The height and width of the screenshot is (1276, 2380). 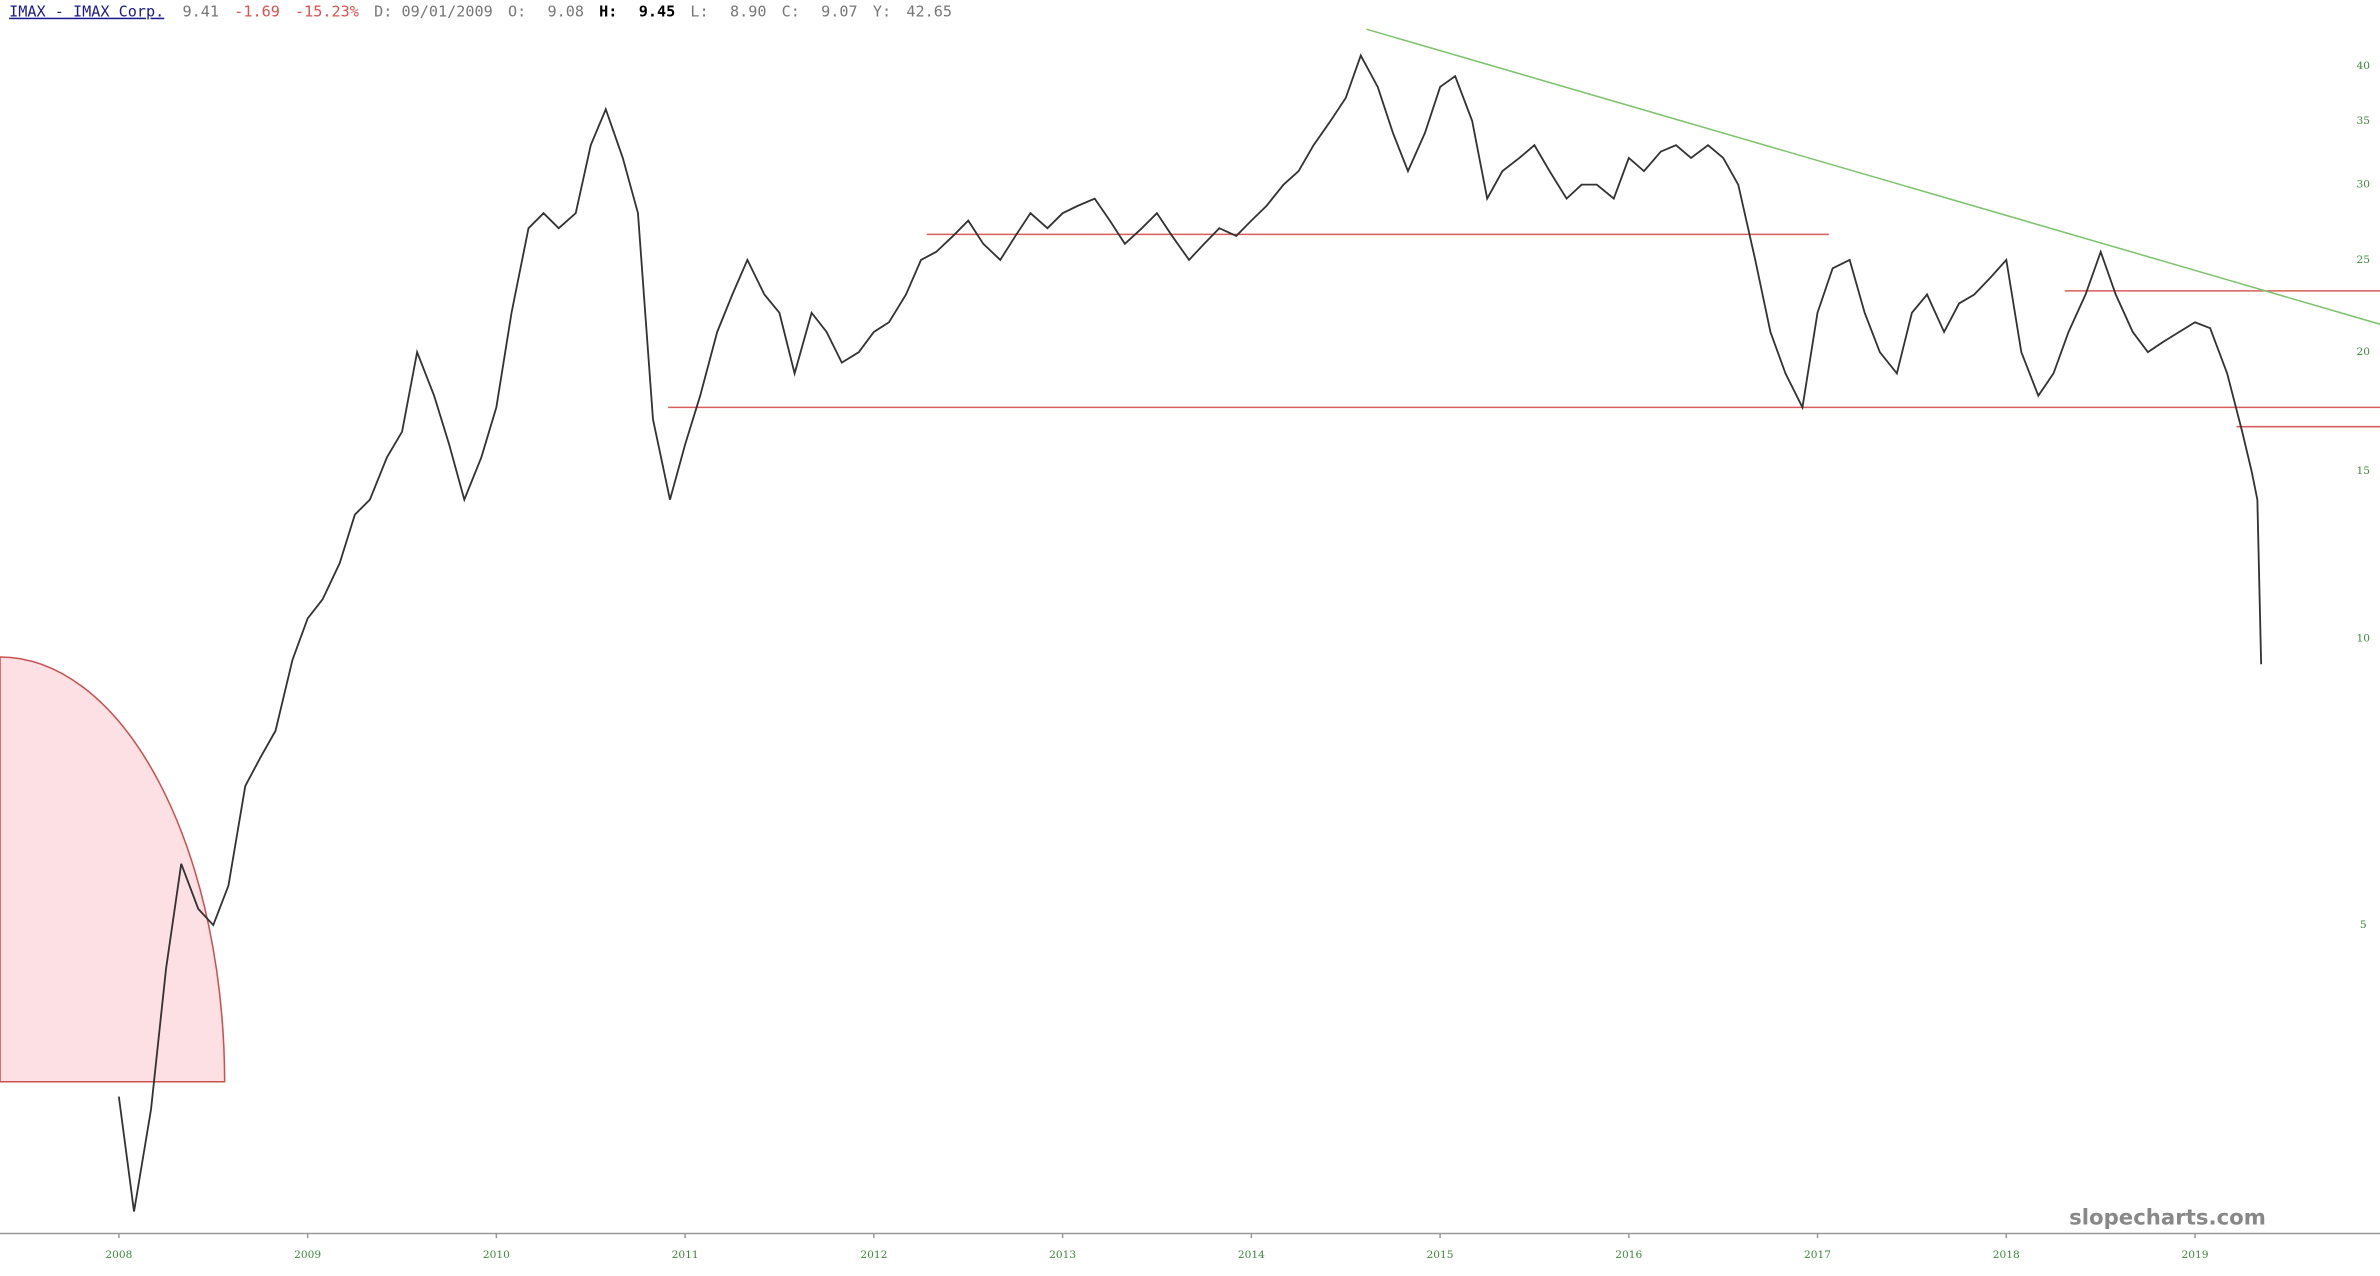 What do you see at coordinates (791, 12) in the screenshot?
I see `close-label: C:` at bounding box center [791, 12].